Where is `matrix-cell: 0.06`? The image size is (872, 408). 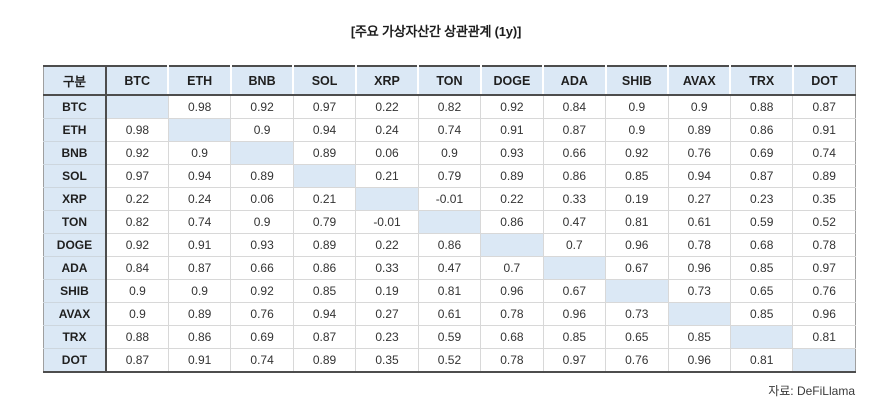 matrix-cell: 0.06 is located at coordinates (262, 199).